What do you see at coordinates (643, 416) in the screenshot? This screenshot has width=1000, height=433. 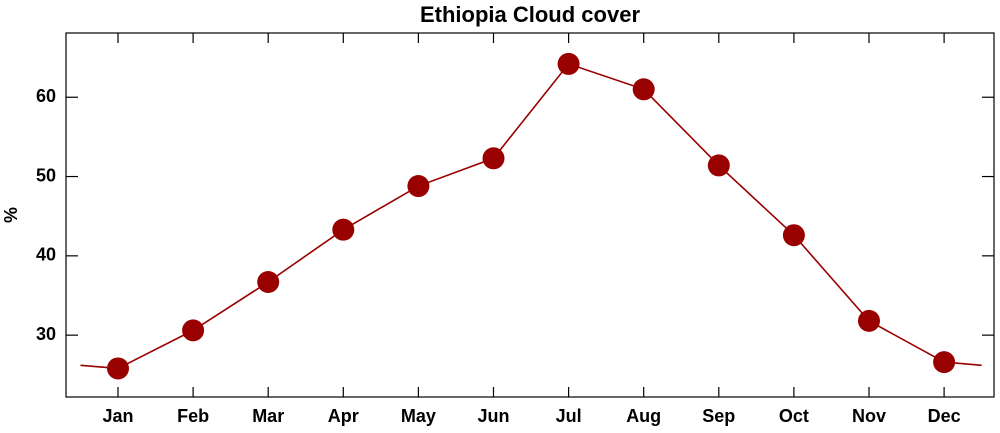 I see `x-tick-label: Aug` at bounding box center [643, 416].